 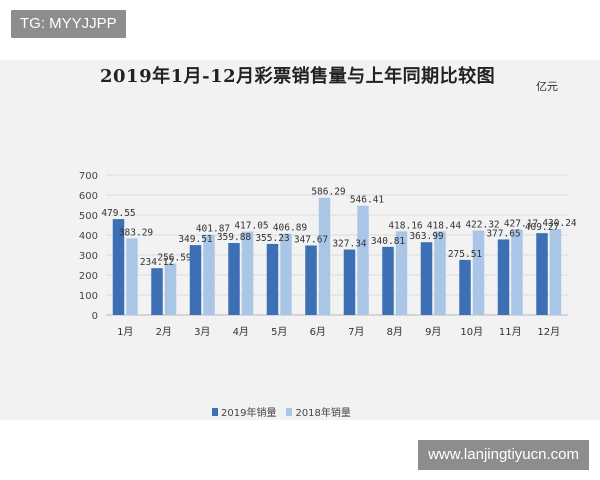 I want to click on x-tick-label: 1月, so click(x=125, y=332).